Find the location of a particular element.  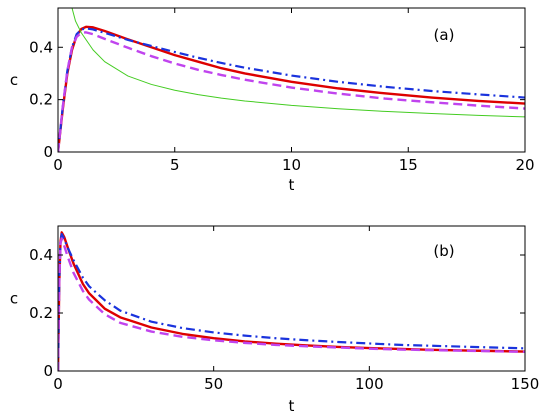

x-tick-label: 100 is located at coordinates (369, 384).